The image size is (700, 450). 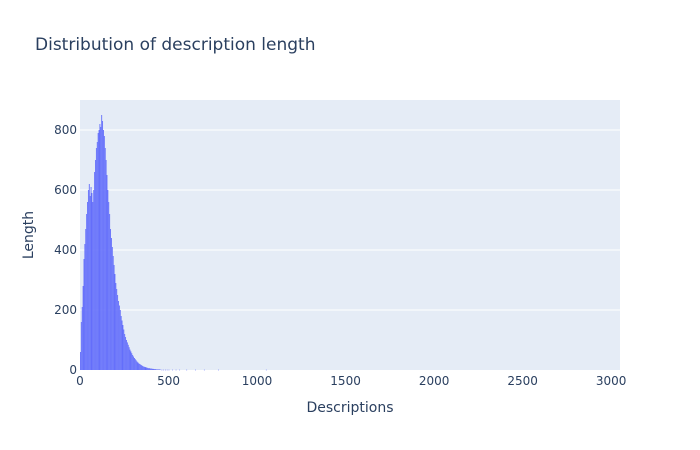 What do you see at coordinates (434, 381) in the screenshot?
I see `x-tick-label: 2000` at bounding box center [434, 381].